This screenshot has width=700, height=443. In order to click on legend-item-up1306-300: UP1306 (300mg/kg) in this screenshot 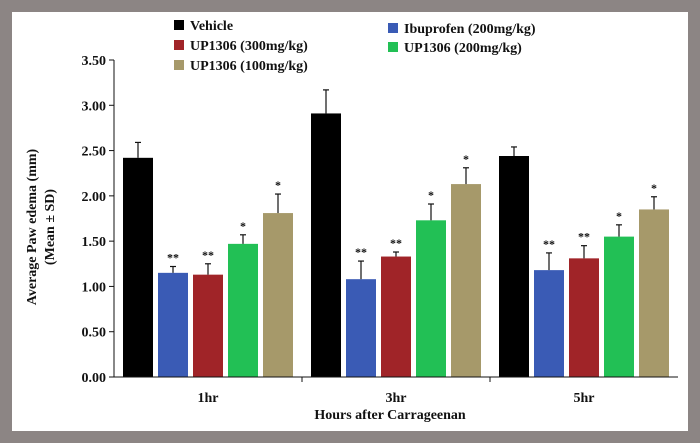, I will do `click(241, 46)`.